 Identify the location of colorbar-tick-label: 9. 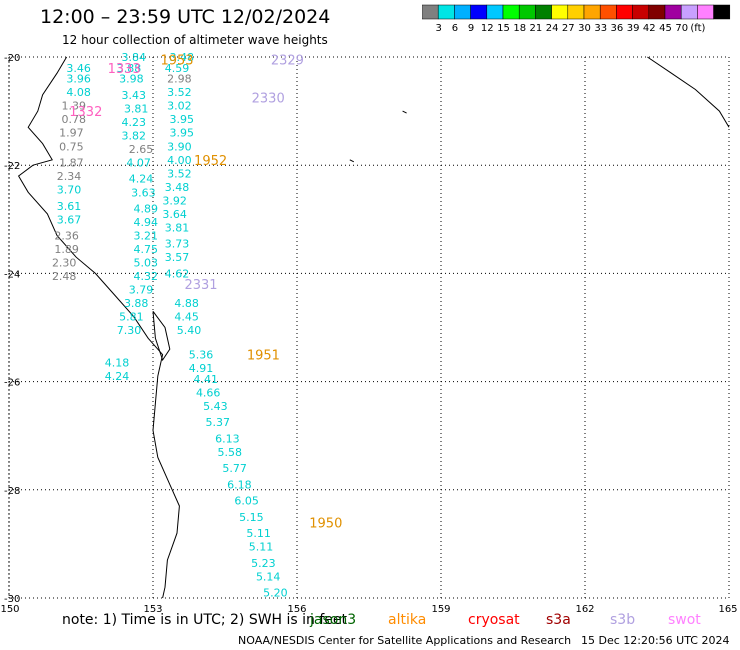
(471, 28).